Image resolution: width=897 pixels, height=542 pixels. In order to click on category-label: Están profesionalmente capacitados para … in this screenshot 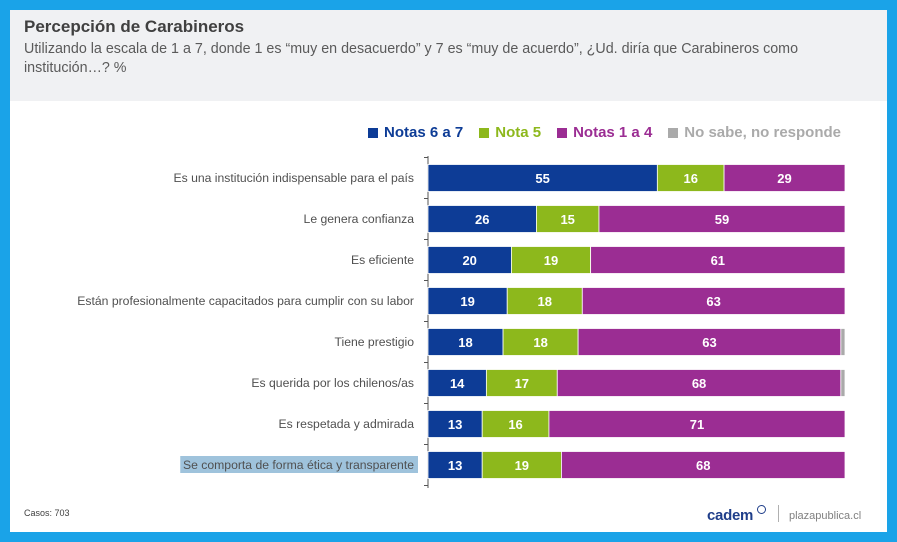, I will do `click(245, 301)`.